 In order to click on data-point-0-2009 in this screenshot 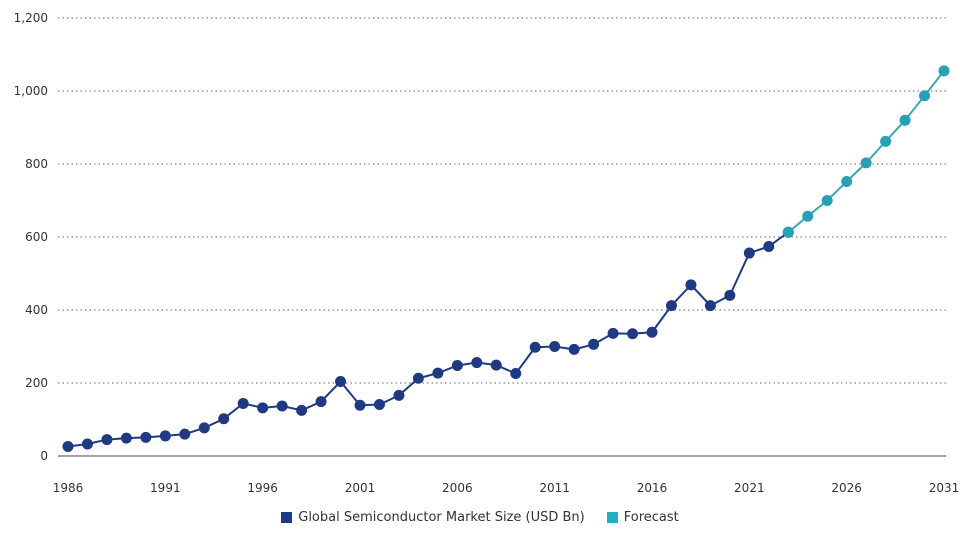, I will do `click(516, 374)`.